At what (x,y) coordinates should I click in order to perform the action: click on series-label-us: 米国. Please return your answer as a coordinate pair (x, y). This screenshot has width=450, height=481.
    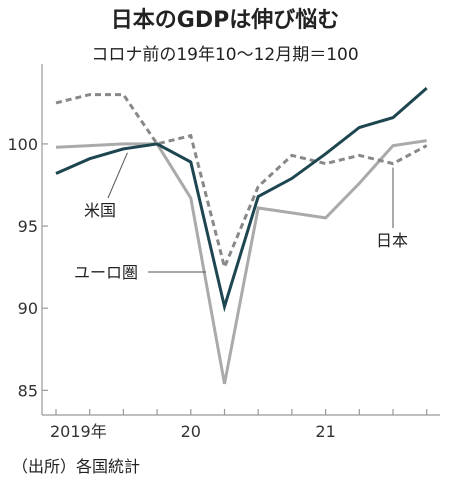
    Looking at the image, I should click on (100, 210).